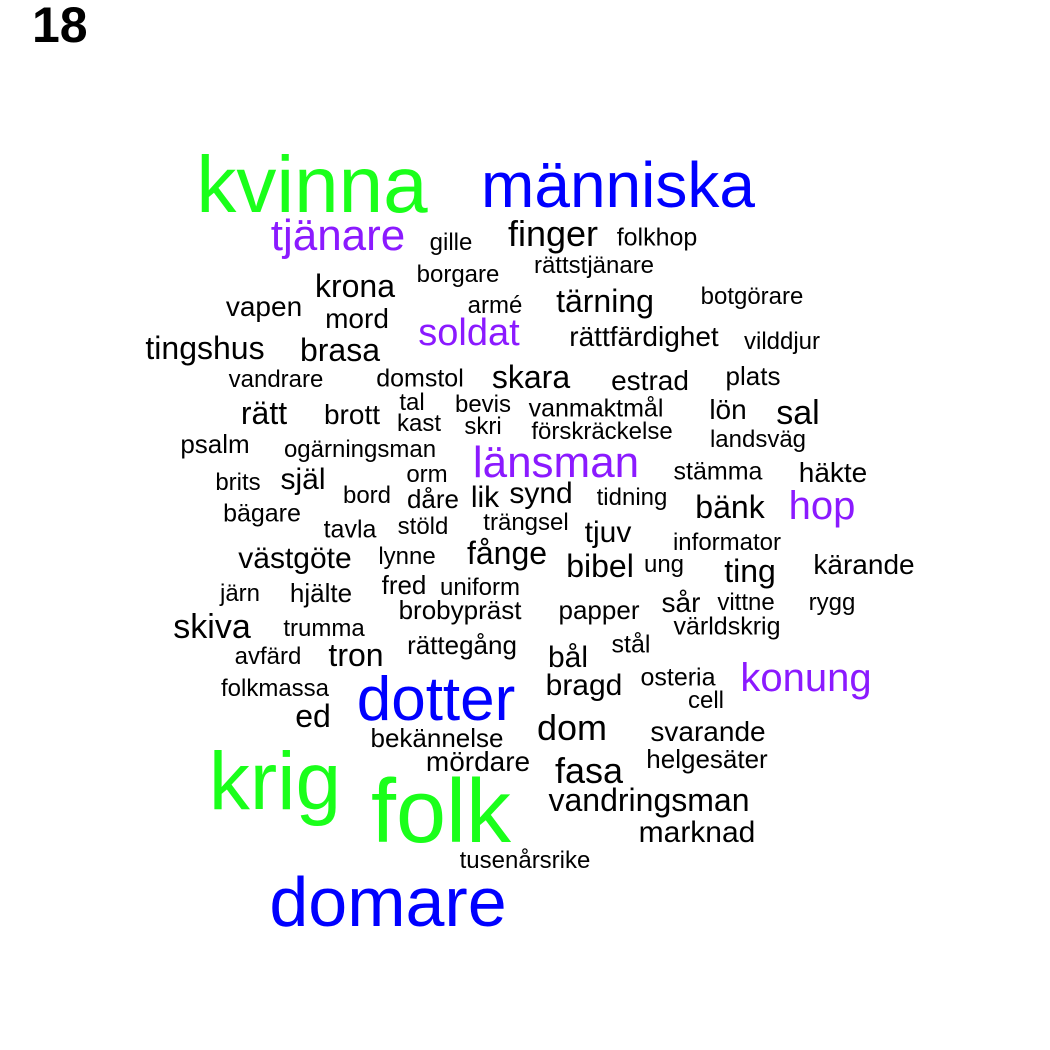 Image resolution: width=1050 pixels, height=1050 pixels. What do you see at coordinates (594, 265) in the screenshot?
I see `word-rattstjanare: rättstjänare` at bounding box center [594, 265].